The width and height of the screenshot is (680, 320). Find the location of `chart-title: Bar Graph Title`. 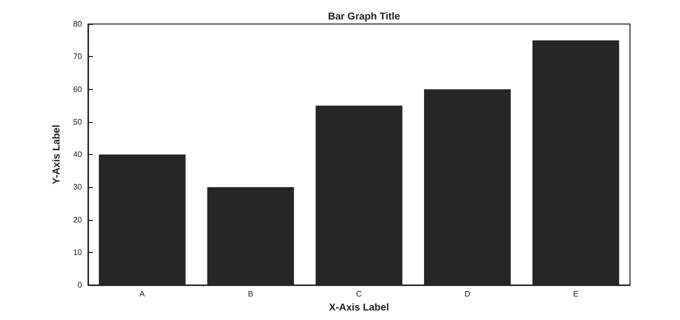

chart-title: Bar Graph Title is located at coordinates (364, 17).